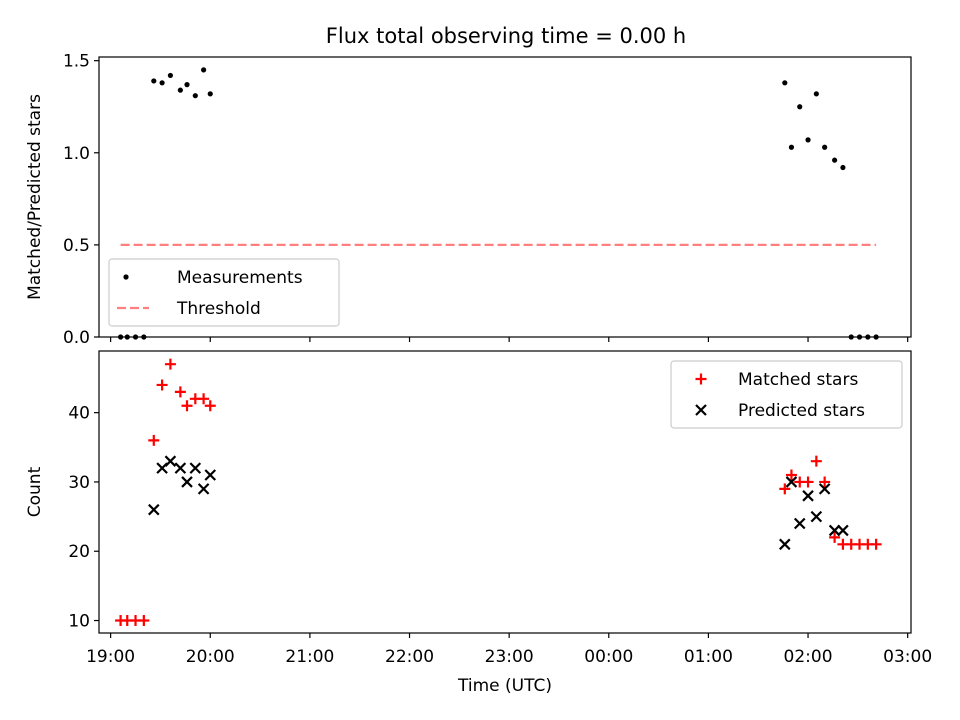 This screenshot has height=720, width=960. I want to click on x-tick-label: 19:00, so click(110, 657).